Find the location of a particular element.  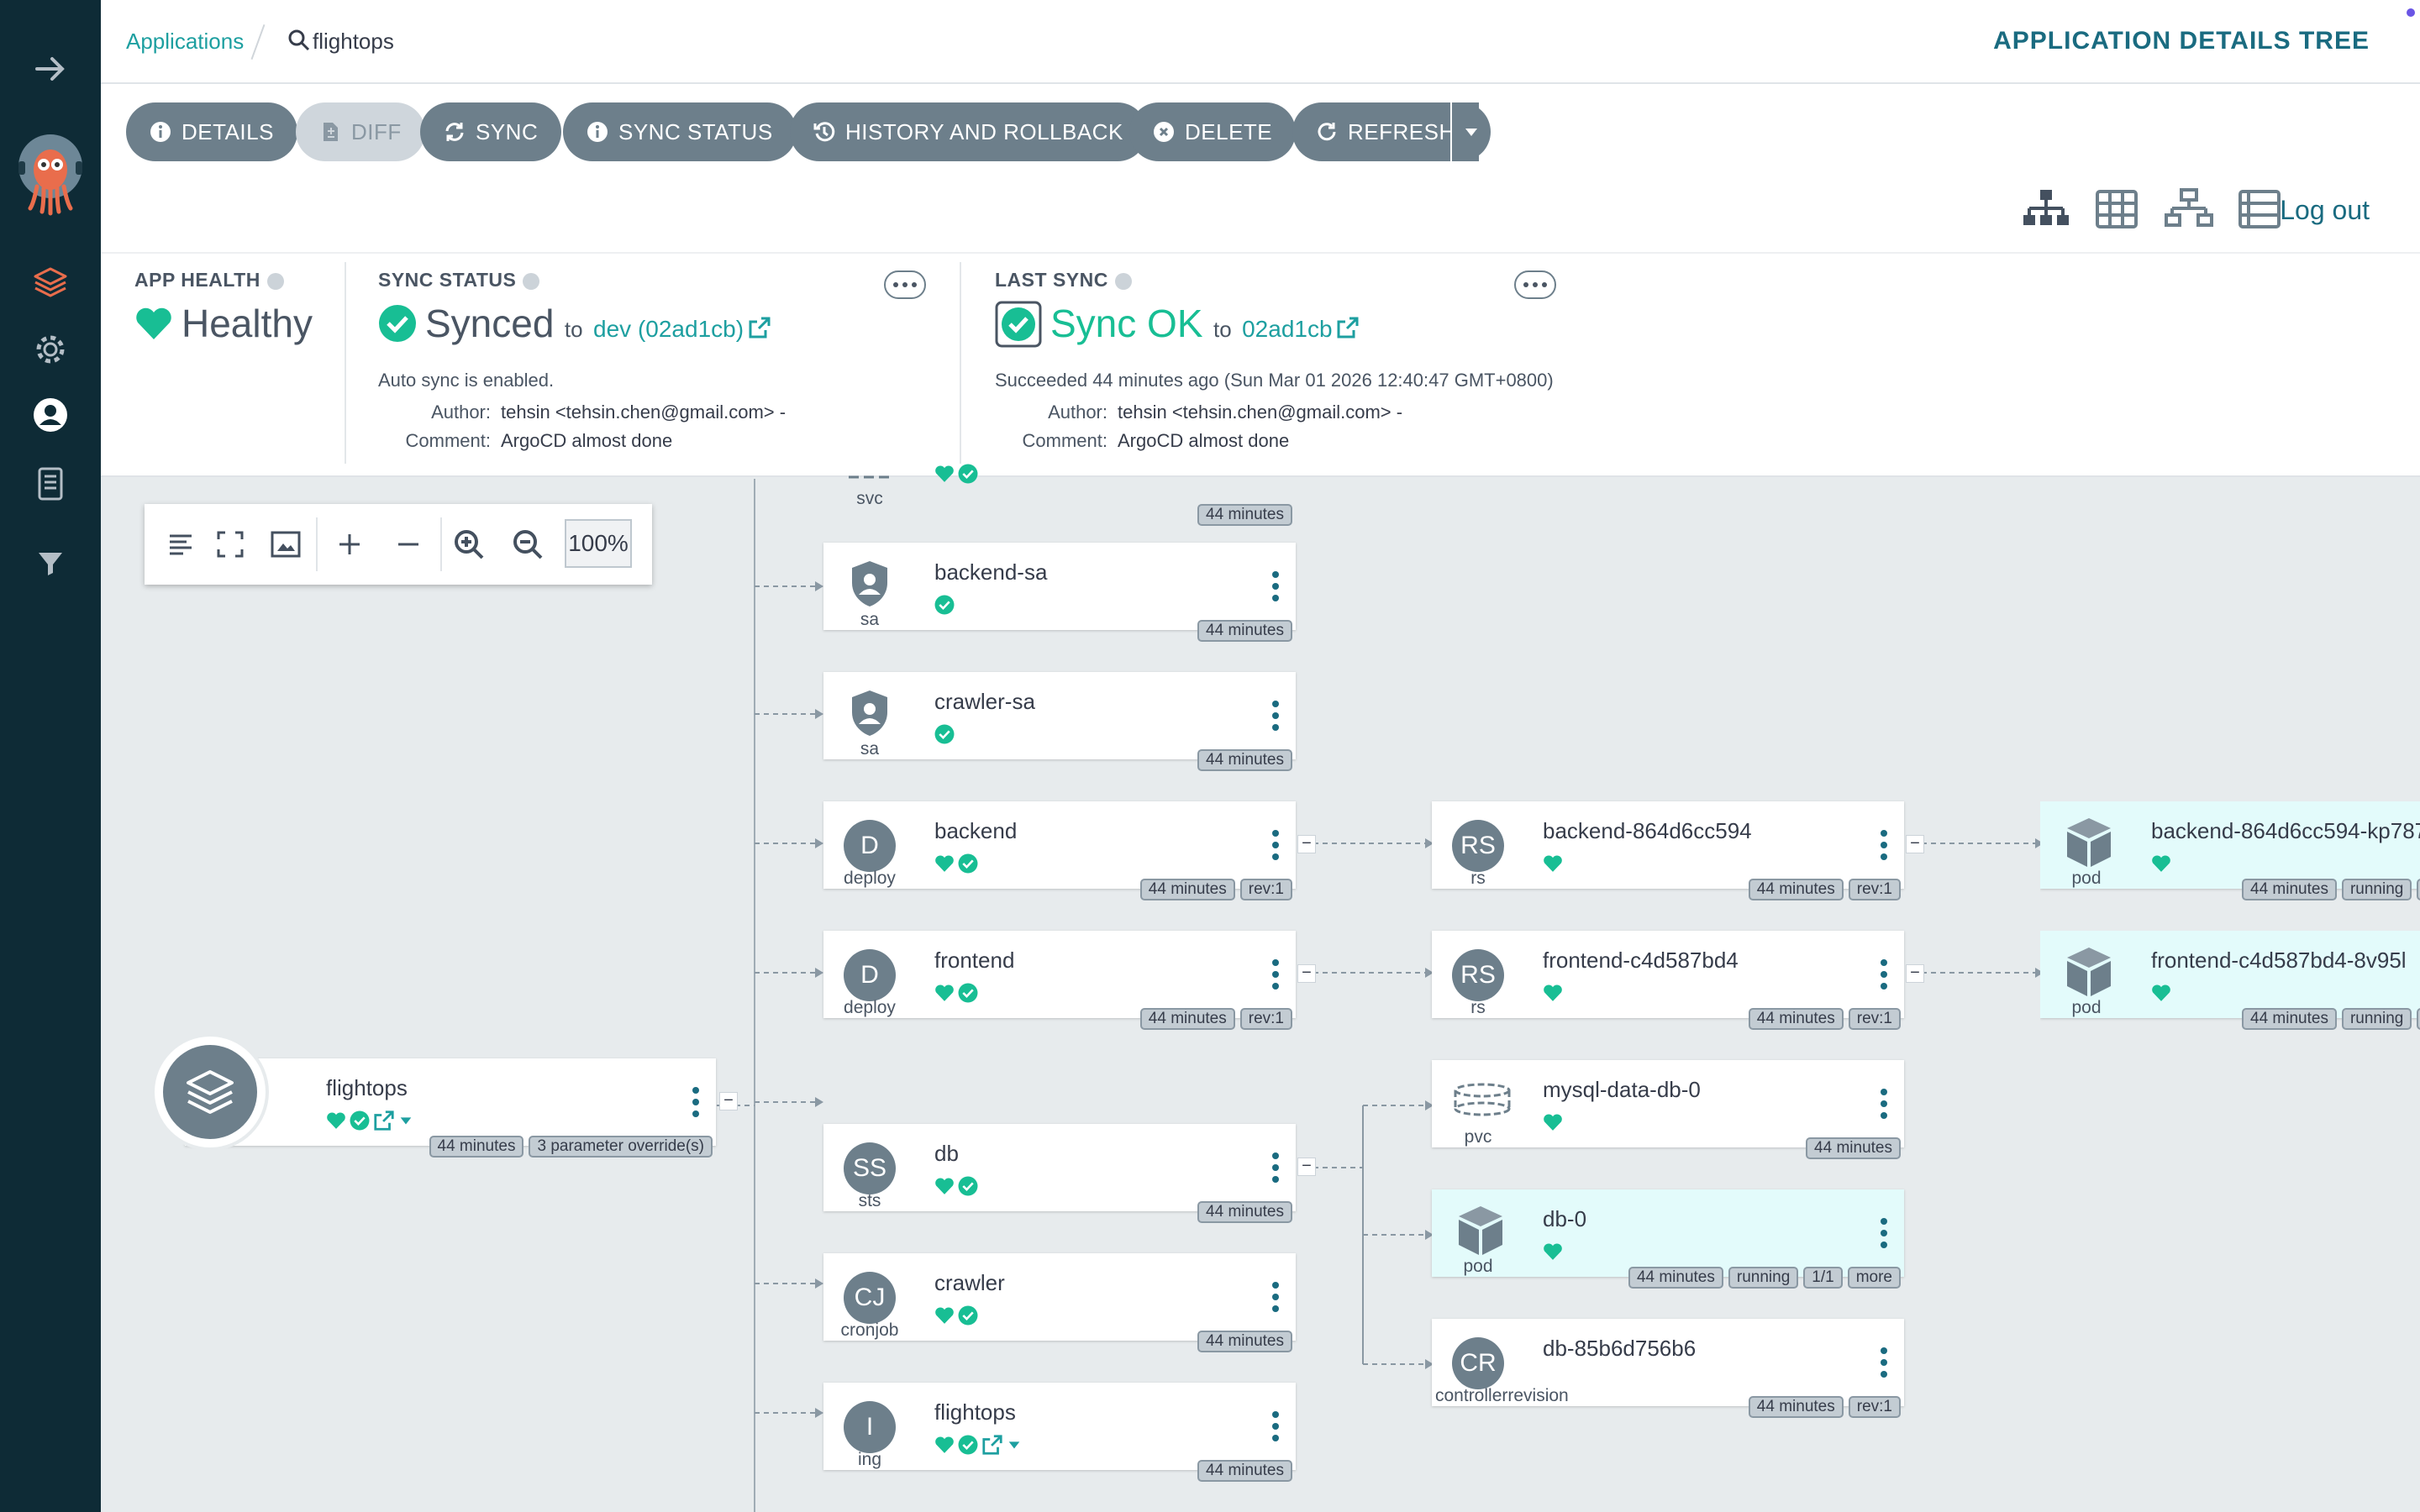

divider is located at coordinates (345, 363).